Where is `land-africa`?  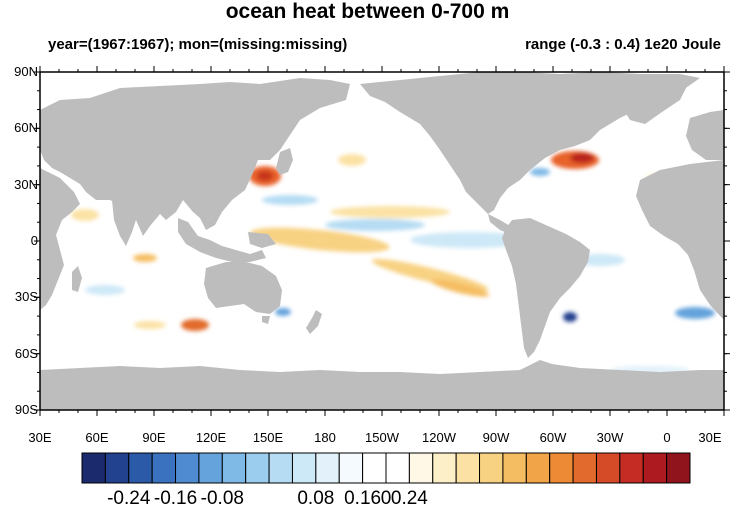
land-africa is located at coordinates (60, 239).